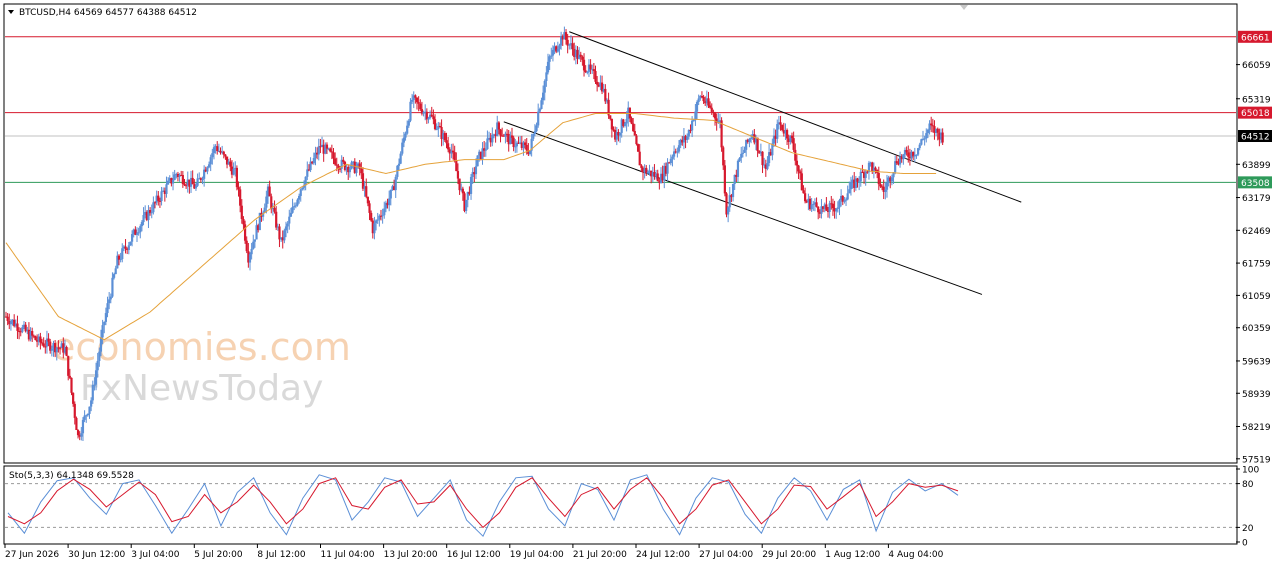 This screenshot has width=1280, height=567. What do you see at coordinates (11, 12) in the screenshot?
I see `symbol-menu-icon` at bounding box center [11, 12].